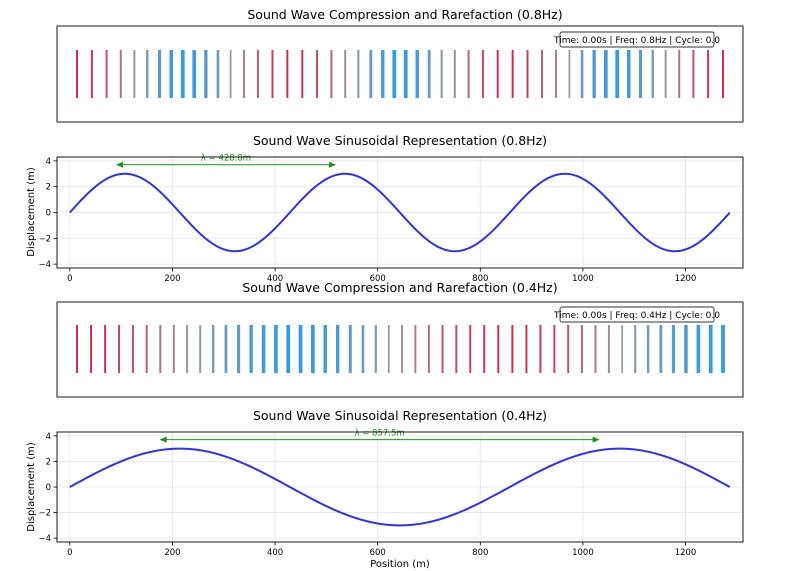 The height and width of the screenshot is (571, 800). What do you see at coordinates (172, 279) in the screenshot?
I see `x-tick-label: 200` at bounding box center [172, 279].